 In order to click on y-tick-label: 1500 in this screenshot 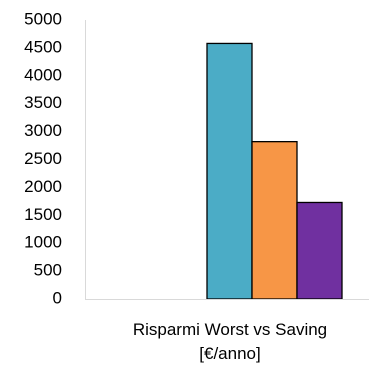, I will do `click(43, 214)`.